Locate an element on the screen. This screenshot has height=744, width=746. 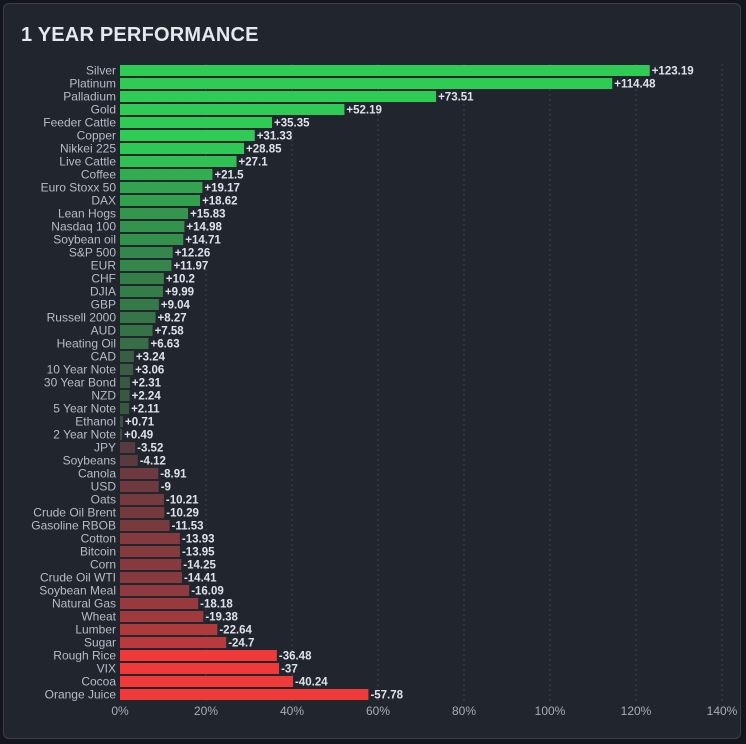
value-label: +10.2 is located at coordinates (180, 280).